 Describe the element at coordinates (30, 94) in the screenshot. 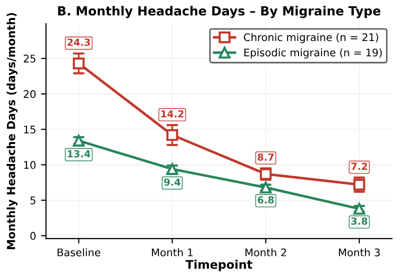

I see `y-tick-label: 20` at that location.